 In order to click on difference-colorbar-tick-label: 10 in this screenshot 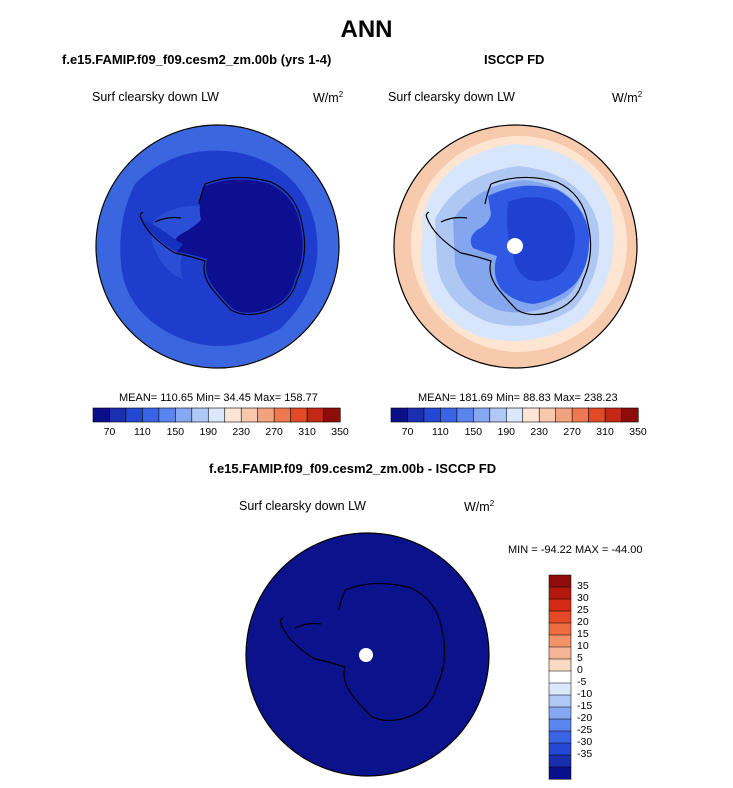, I will do `click(583, 646)`.